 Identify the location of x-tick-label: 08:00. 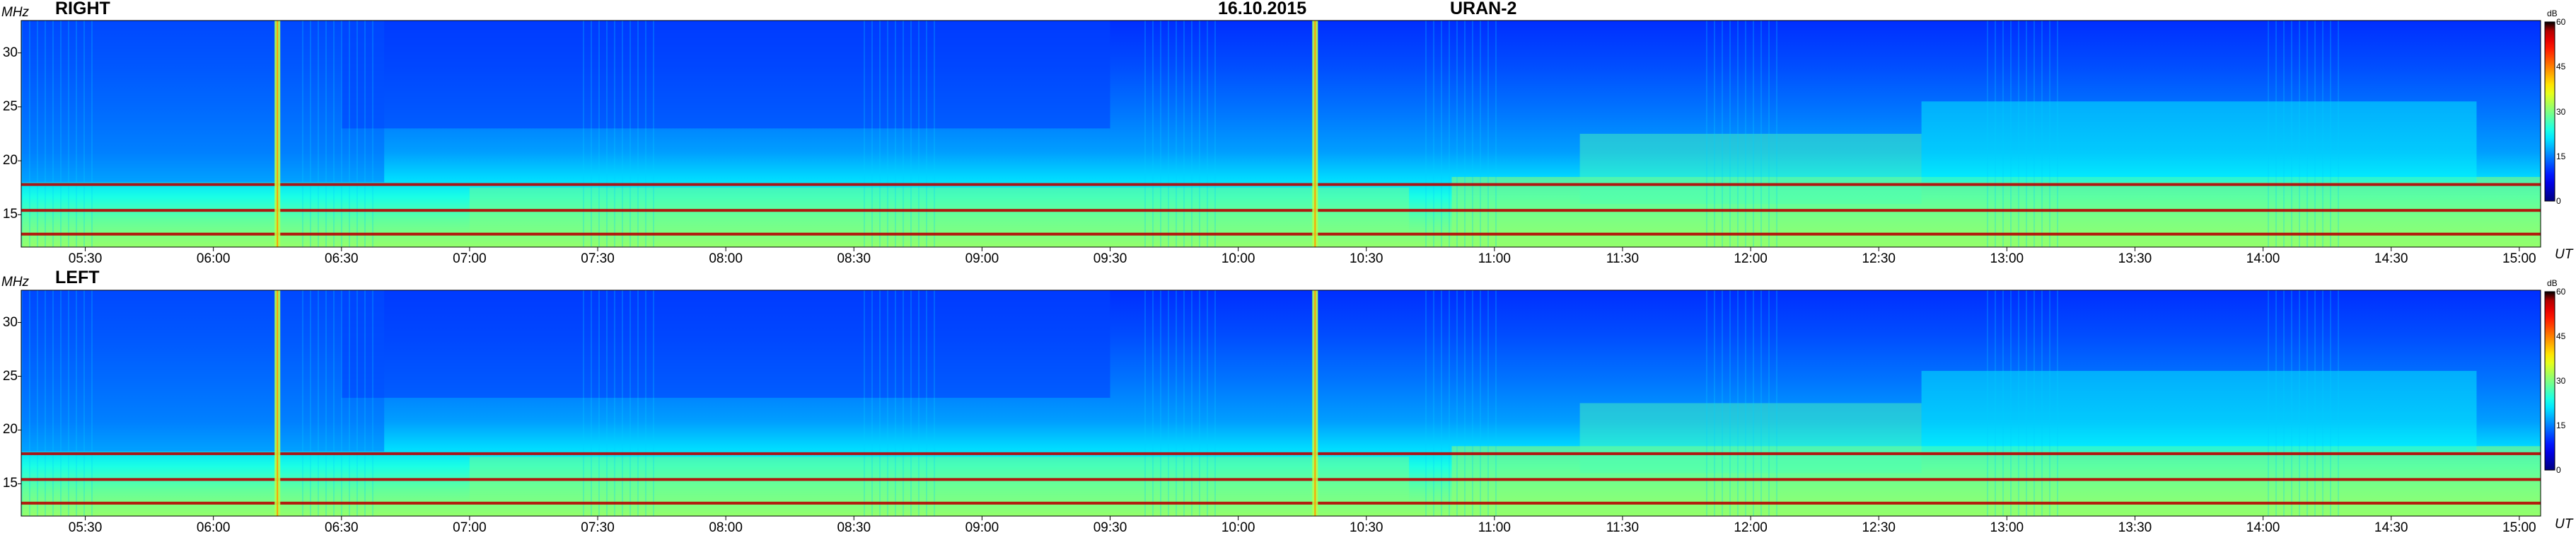
(726, 258).